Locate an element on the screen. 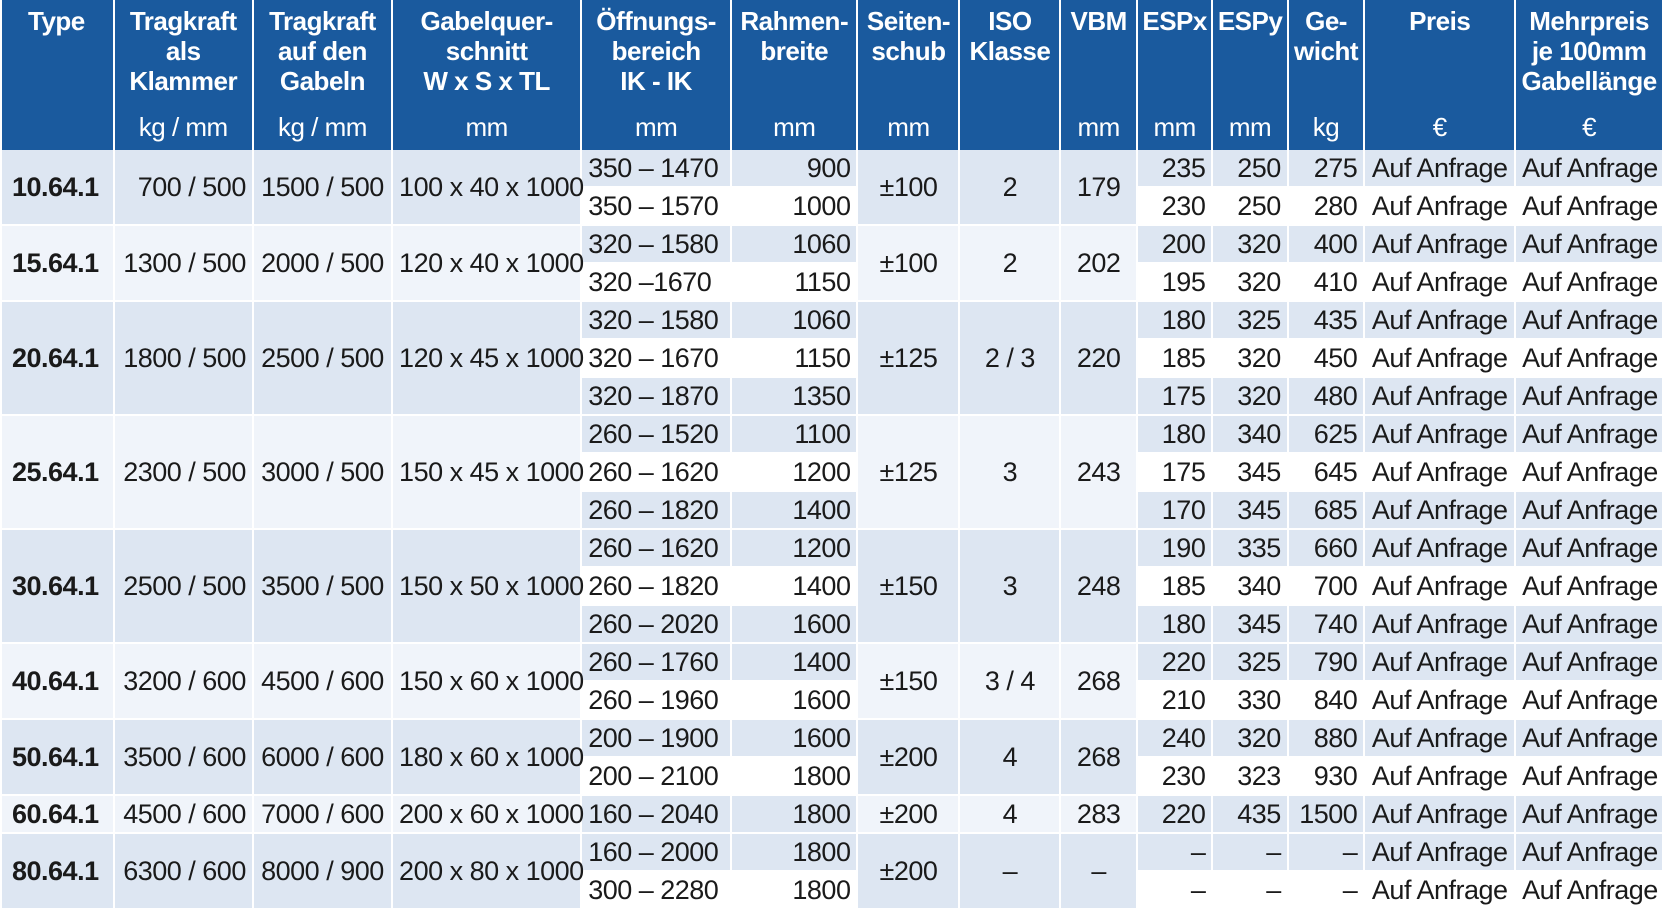 The height and width of the screenshot is (924, 1664). oeffnungsbereich: 260 – 1820 is located at coordinates (656, 510).